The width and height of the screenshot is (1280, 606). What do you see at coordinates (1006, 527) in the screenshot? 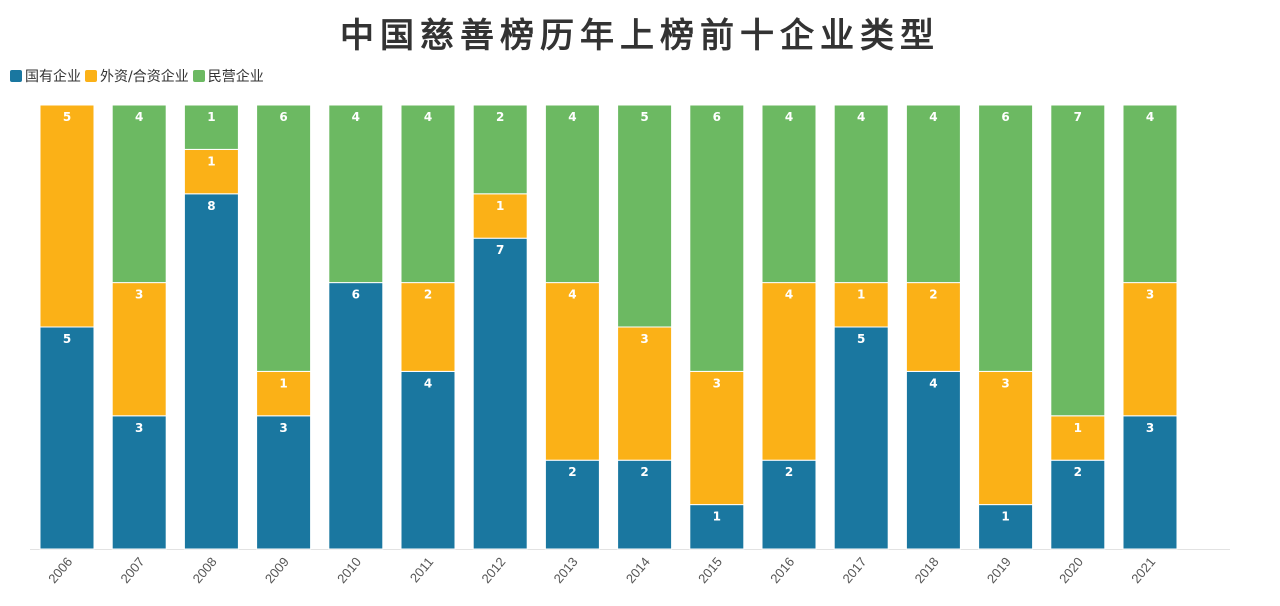
I see `bar-segment-2019-s0` at bounding box center [1006, 527].